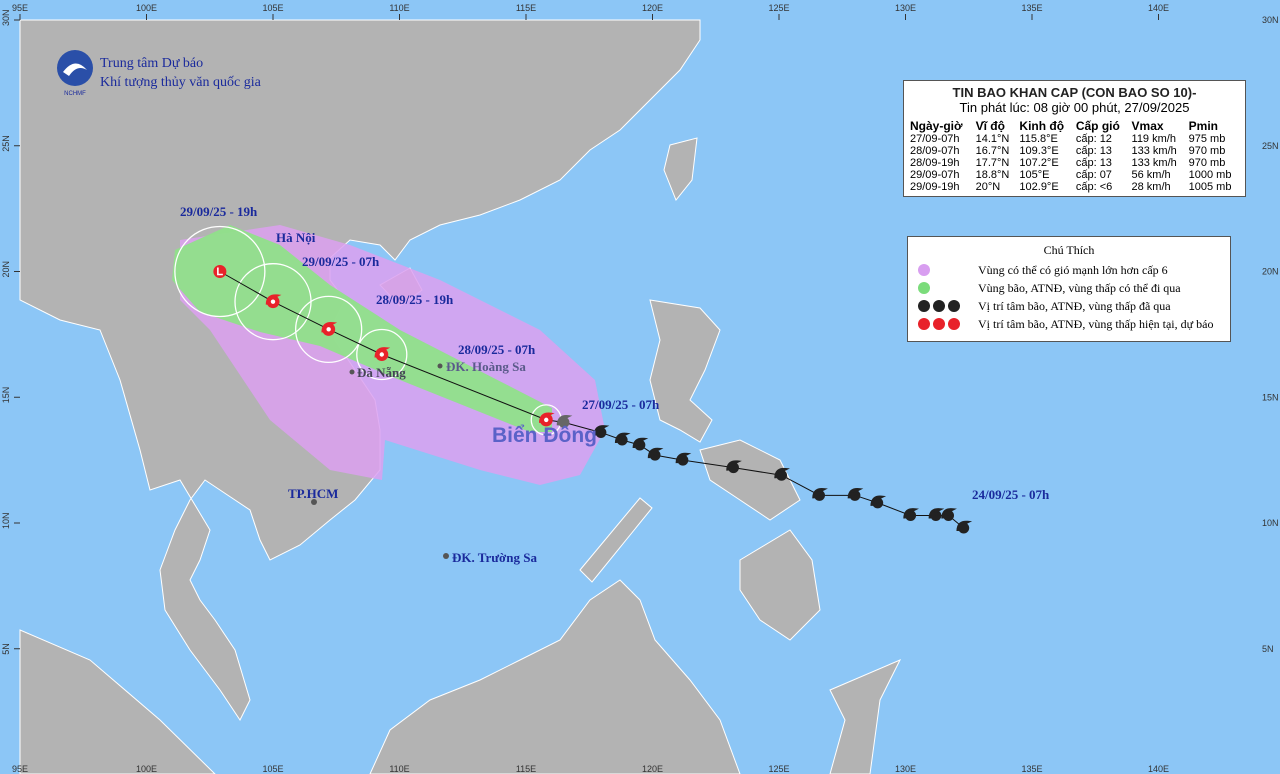  I want to click on logo: NCHMF, so click(75, 73).